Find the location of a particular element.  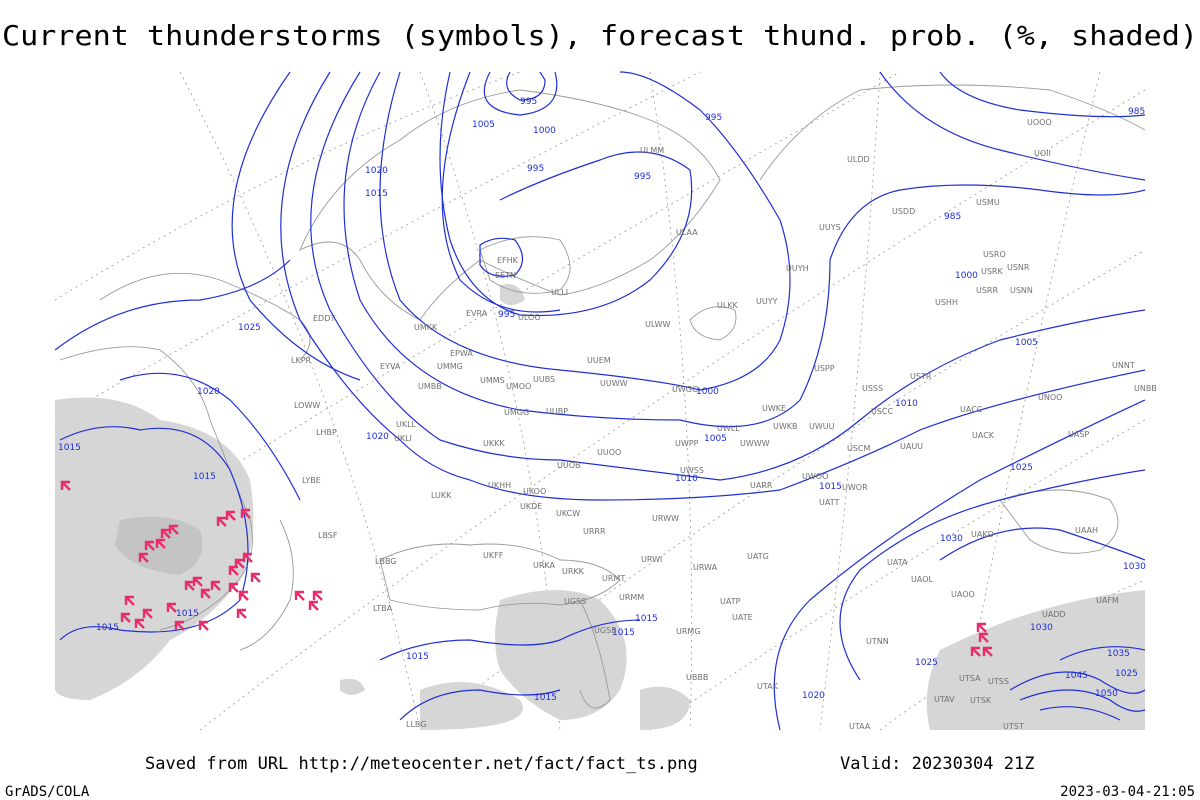

station-label: USMU is located at coordinates (988, 202).